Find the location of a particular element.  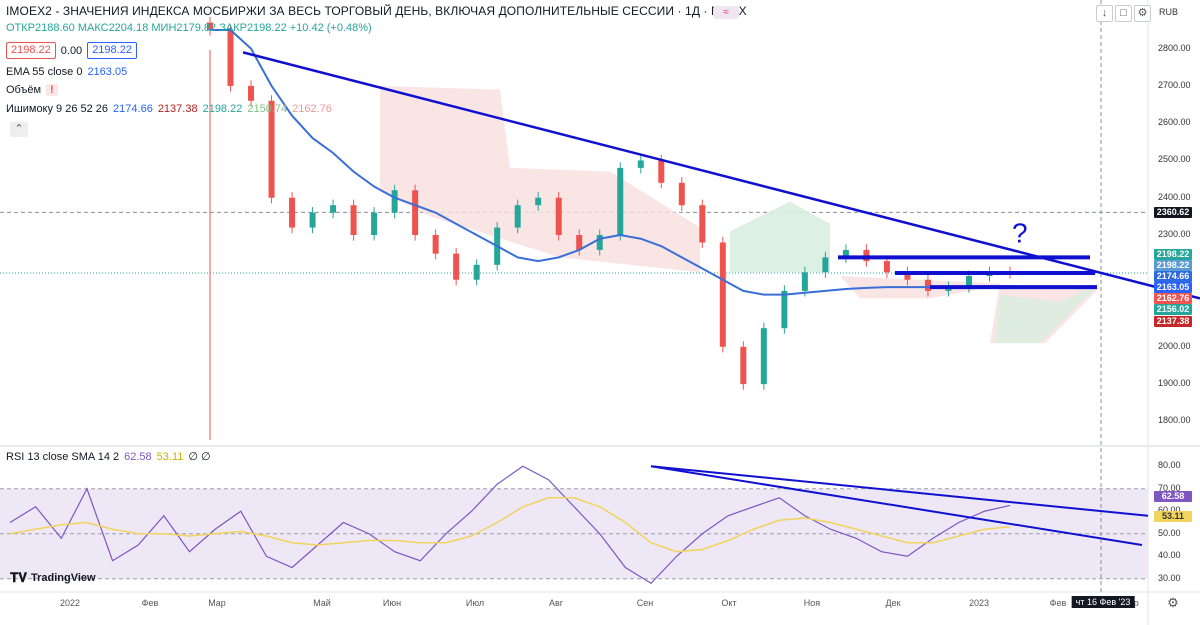

price-tag-6: 2156.02 is located at coordinates (1173, 309).